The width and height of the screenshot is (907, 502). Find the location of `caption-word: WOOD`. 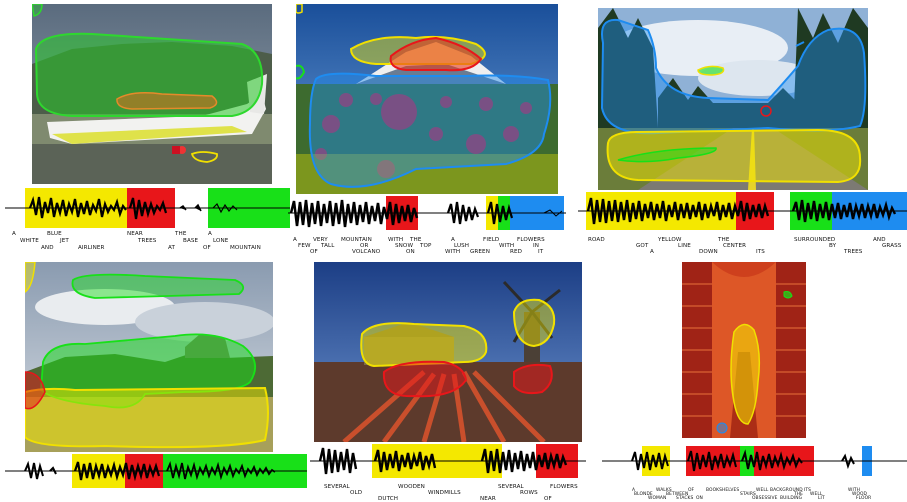

caption-word: WOOD is located at coordinates (860, 494).